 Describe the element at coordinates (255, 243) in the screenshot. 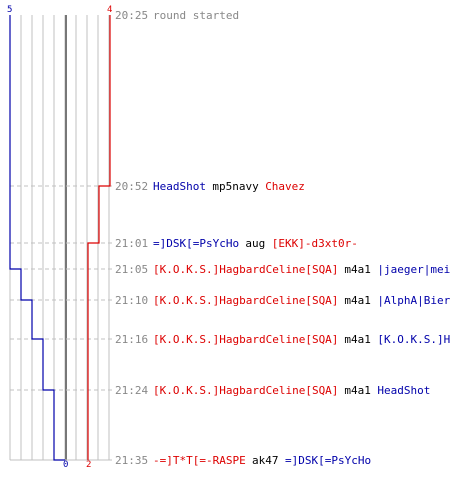

I see `weapon-name: aug` at that location.